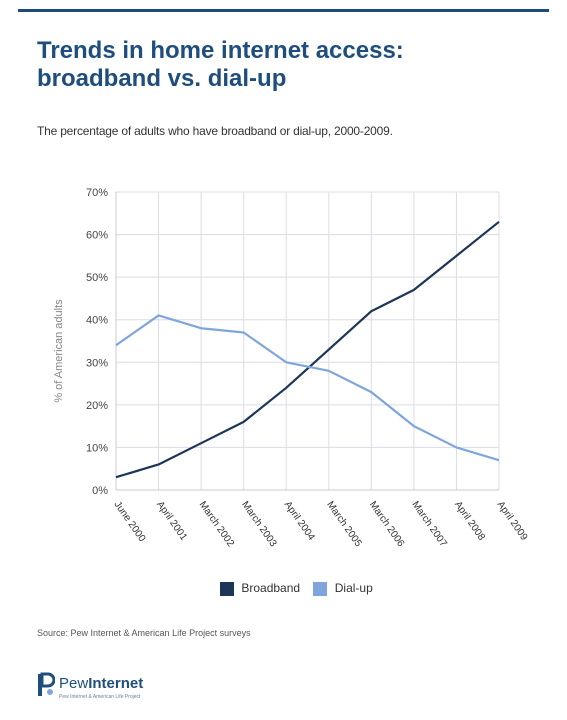 The image size is (567, 720). Describe the element at coordinates (97, 321) in the screenshot. I see `y-tick-label: 40%` at that location.